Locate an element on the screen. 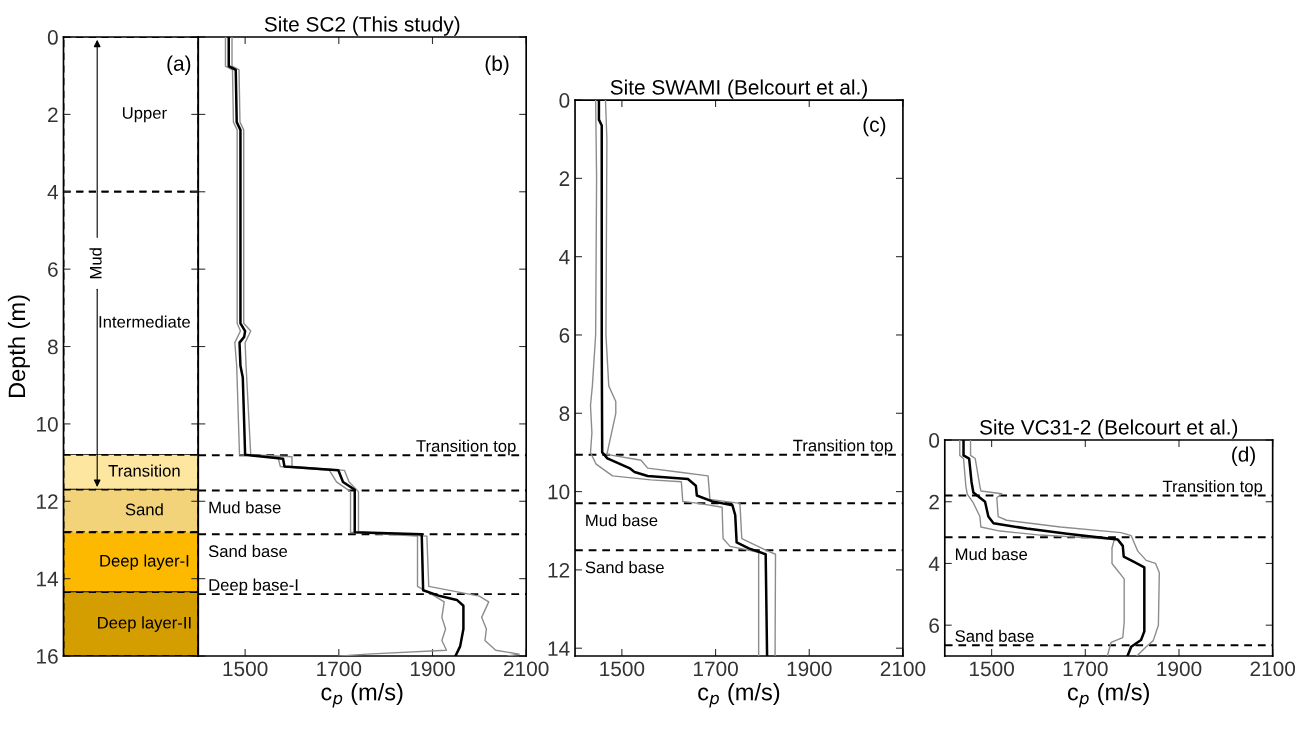 This screenshot has height=733, width=1296. series-label: Upper is located at coordinates (144, 115).